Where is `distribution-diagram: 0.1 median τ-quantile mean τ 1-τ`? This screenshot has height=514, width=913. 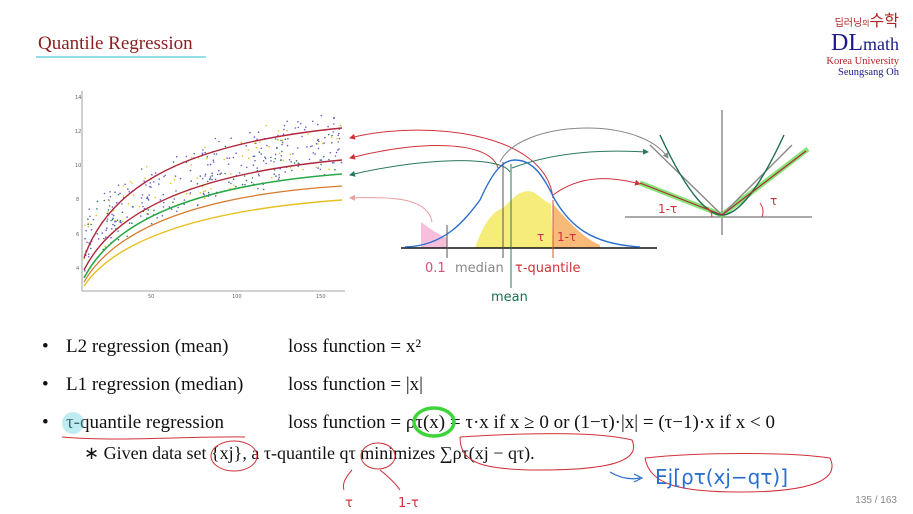 distribution-diagram: 0.1 median τ-quantile mean τ 1-τ is located at coordinates (529, 232).